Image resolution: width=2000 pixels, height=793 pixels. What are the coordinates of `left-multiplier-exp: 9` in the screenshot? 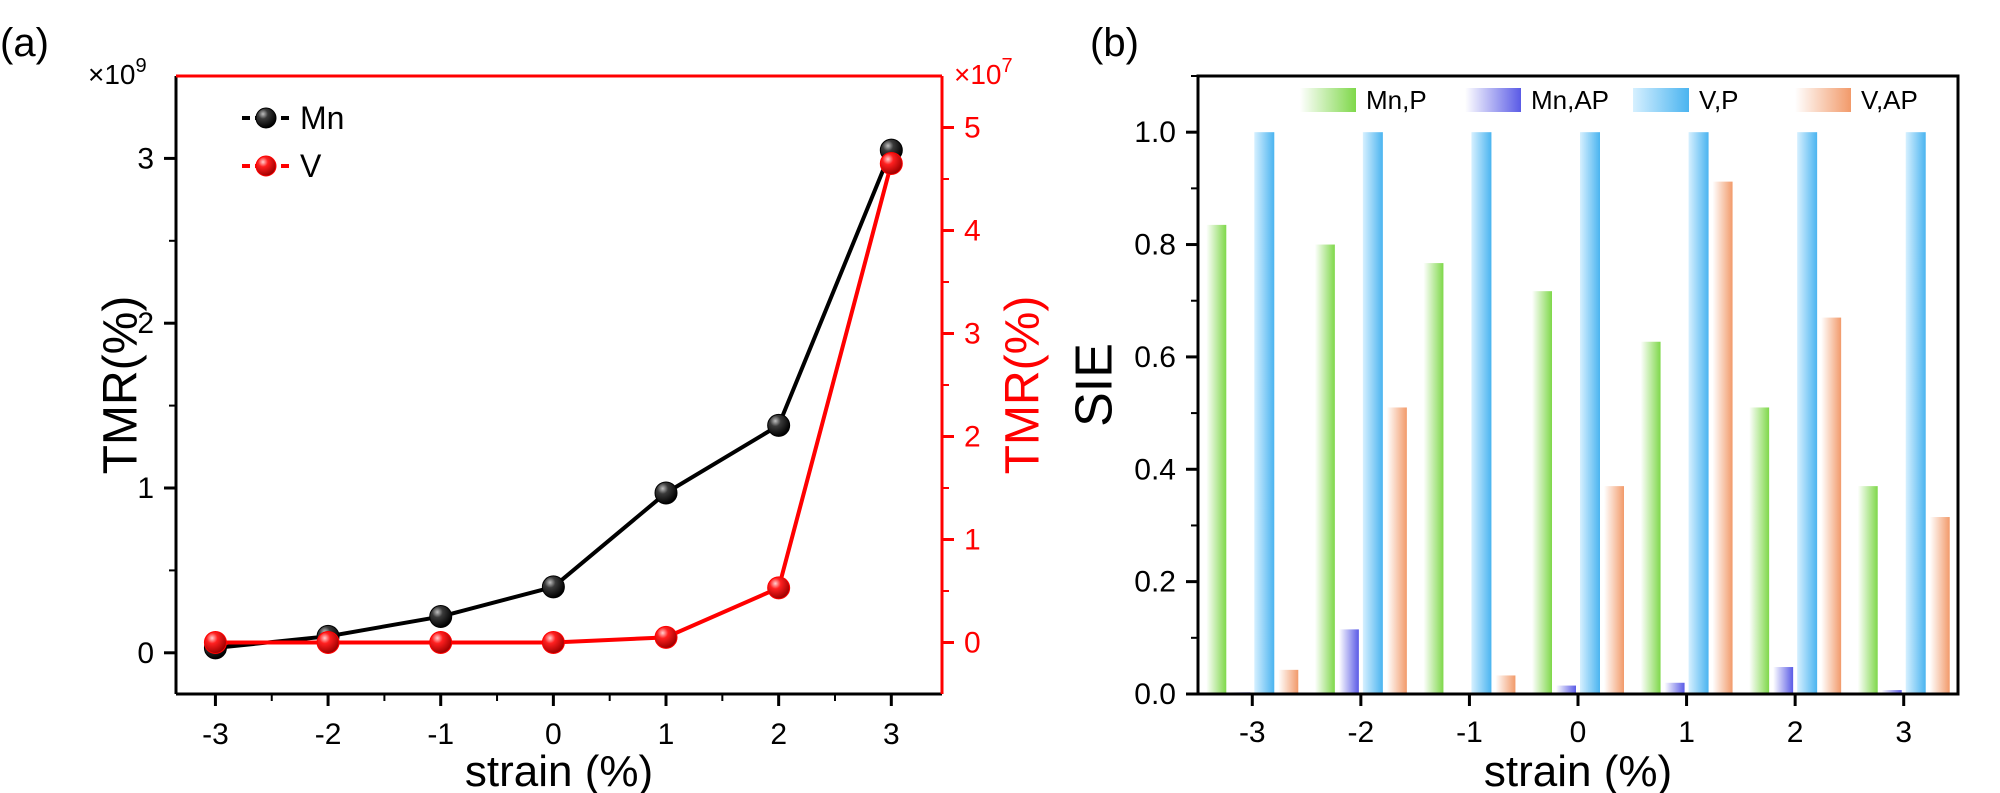 It's located at (141, 66).